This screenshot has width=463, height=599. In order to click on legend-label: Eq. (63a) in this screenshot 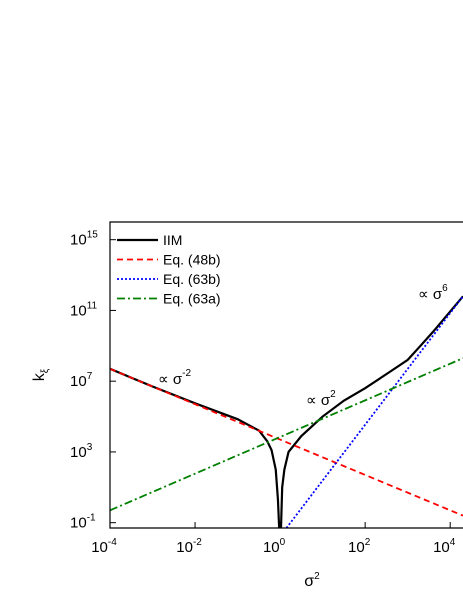, I will do `click(192, 299)`.